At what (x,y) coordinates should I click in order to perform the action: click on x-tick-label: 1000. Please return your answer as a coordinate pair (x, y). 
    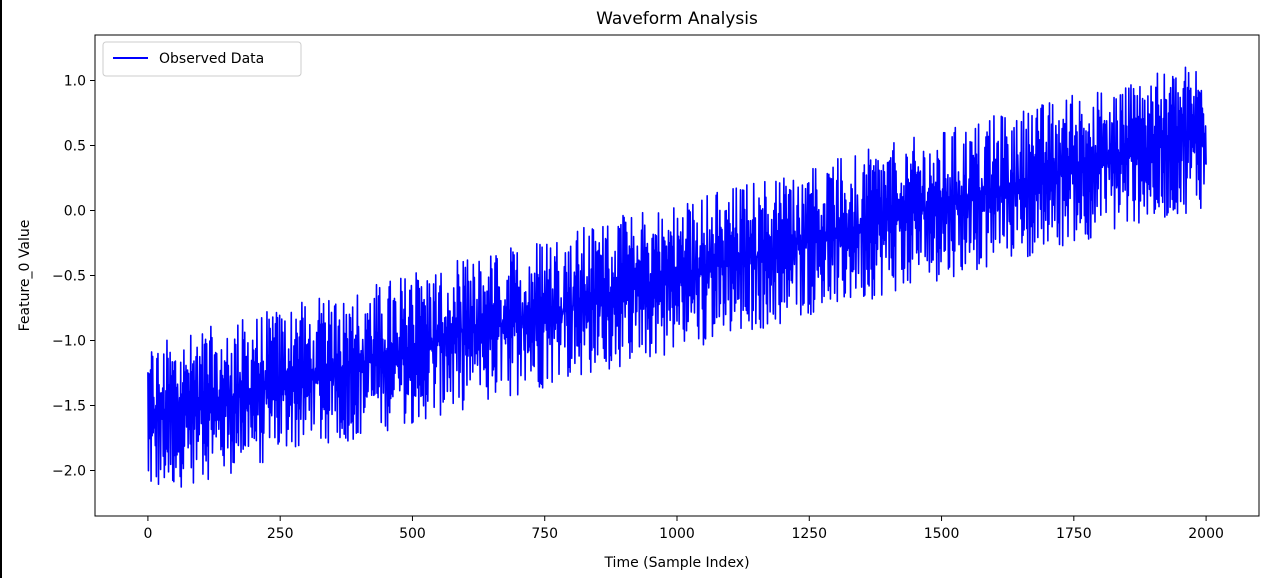
    Looking at the image, I should click on (677, 534).